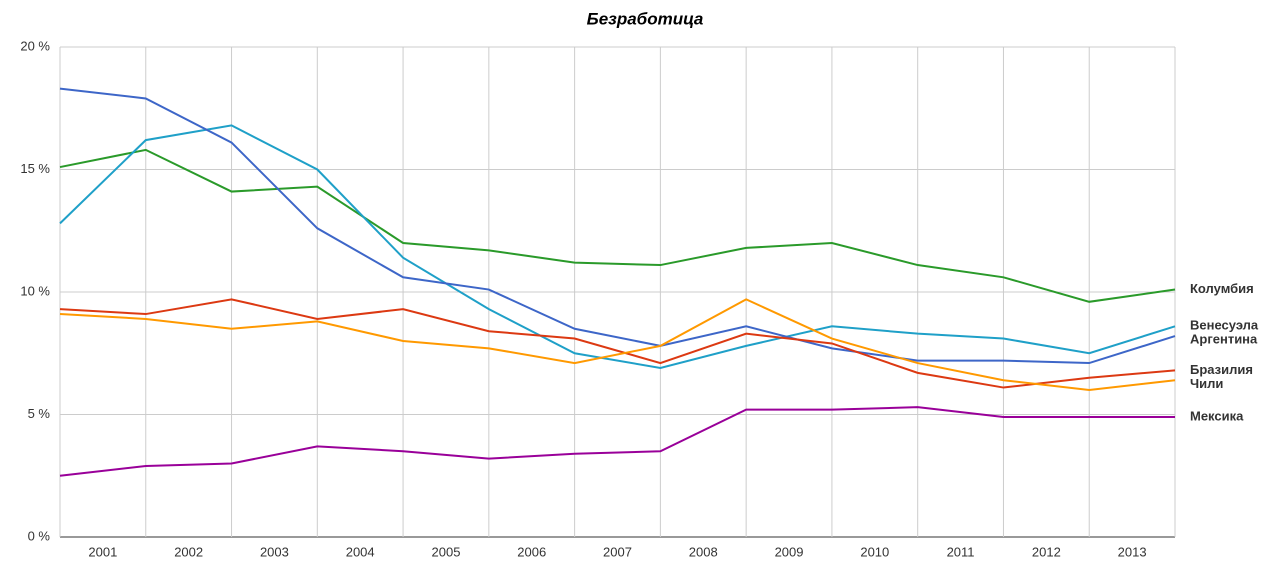 The height and width of the screenshot is (570, 1280). Describe the element at coordinates (1224, 325) in the screenshot. I see `legend-label: Венесуэла` at that location.